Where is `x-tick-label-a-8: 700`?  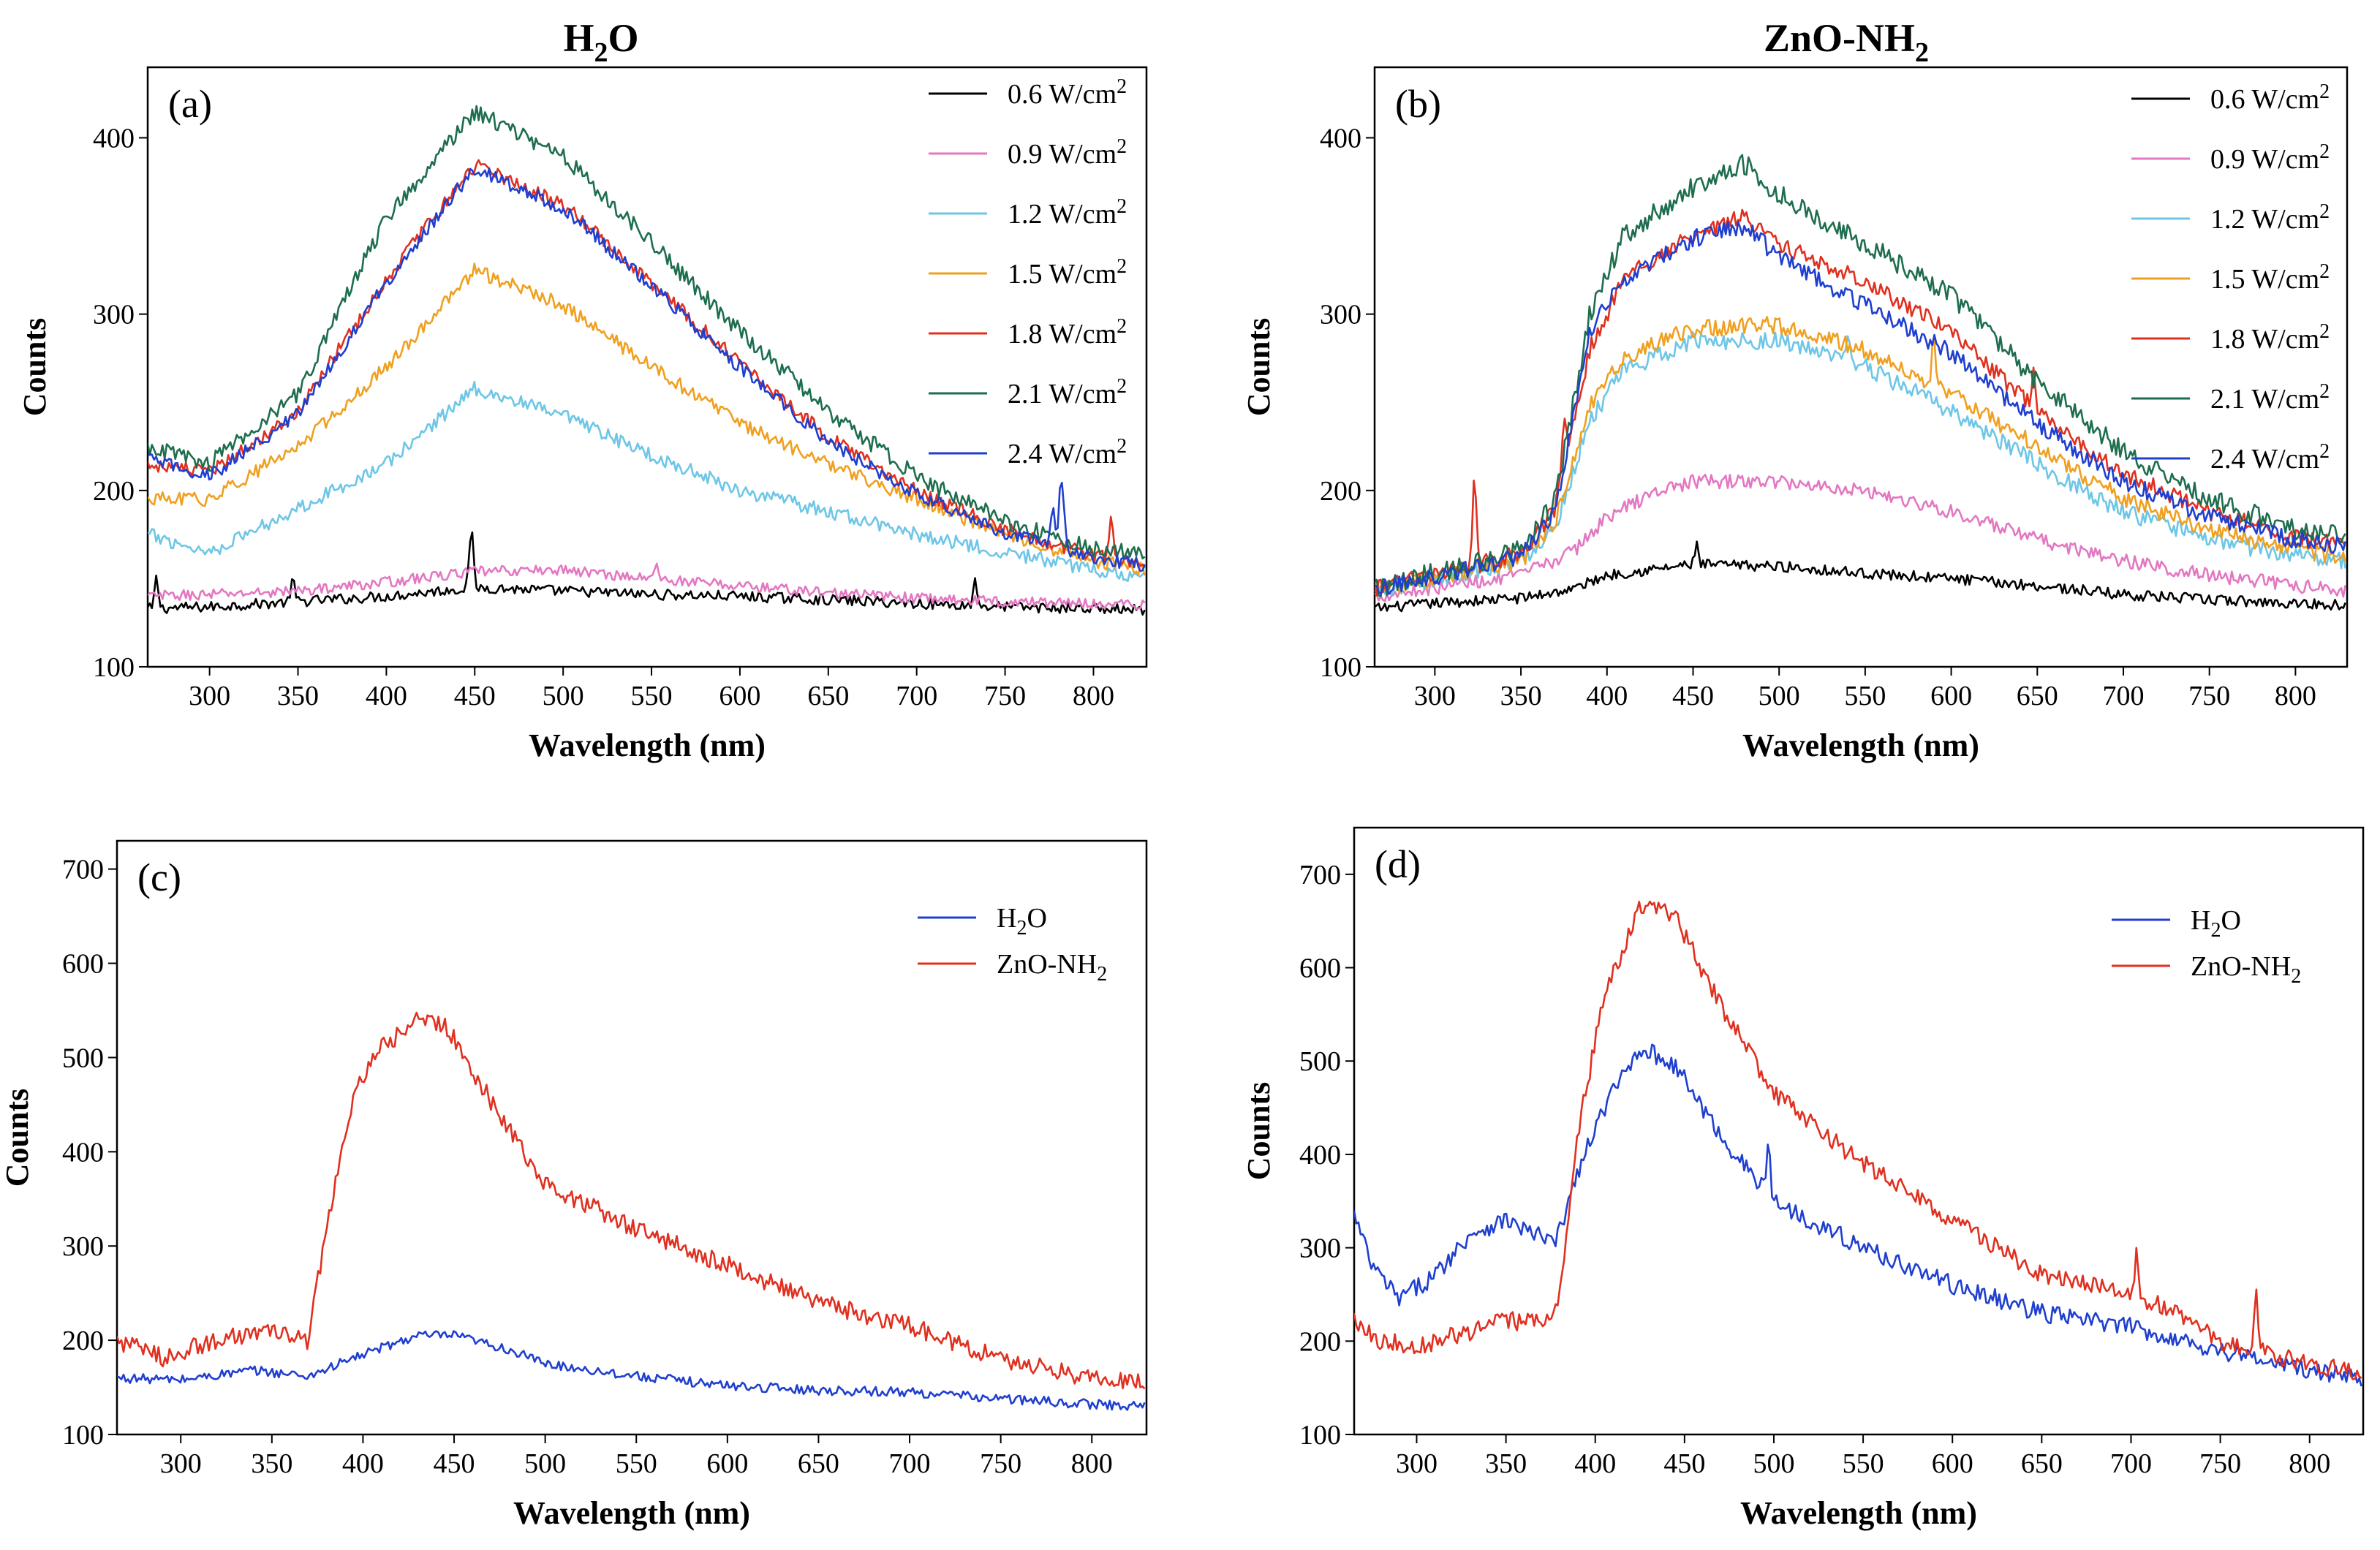
x-tick-label-a-8: 700 is located at coordinates (916, 696).